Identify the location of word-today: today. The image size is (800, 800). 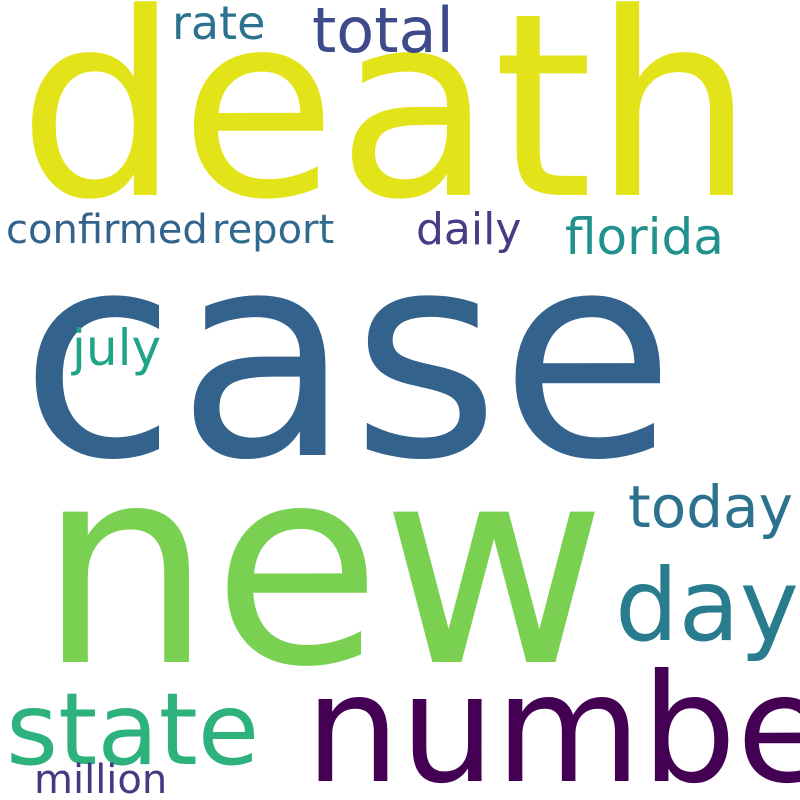
(710, 507).